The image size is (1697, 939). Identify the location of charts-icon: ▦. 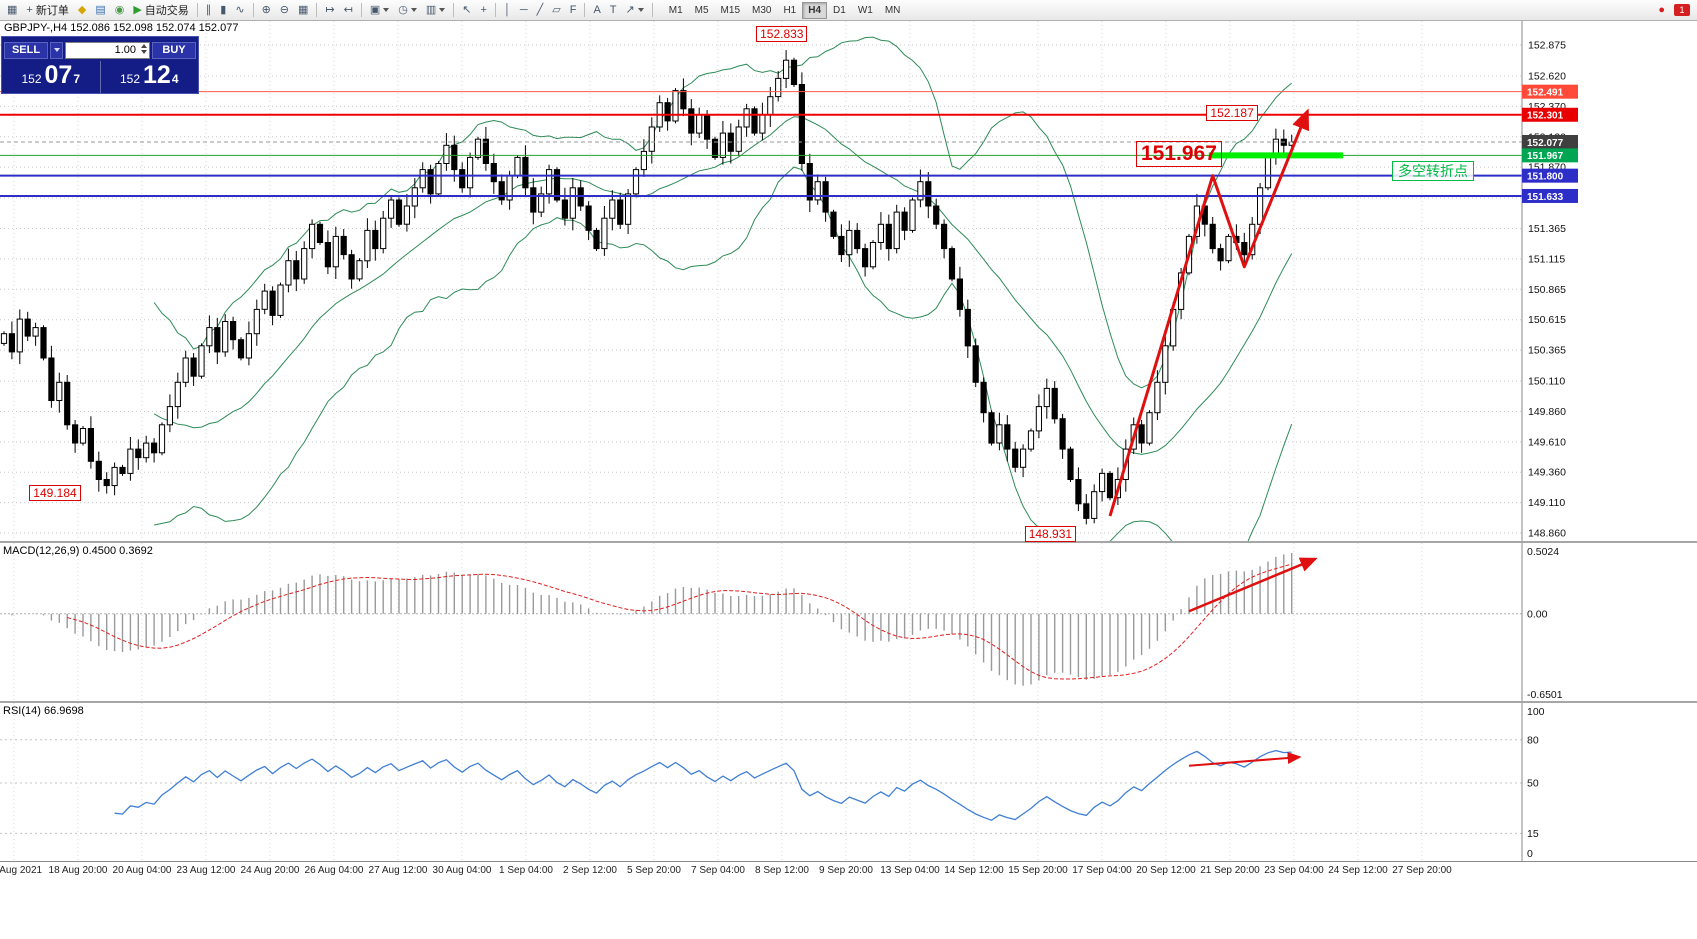
(12, 10).